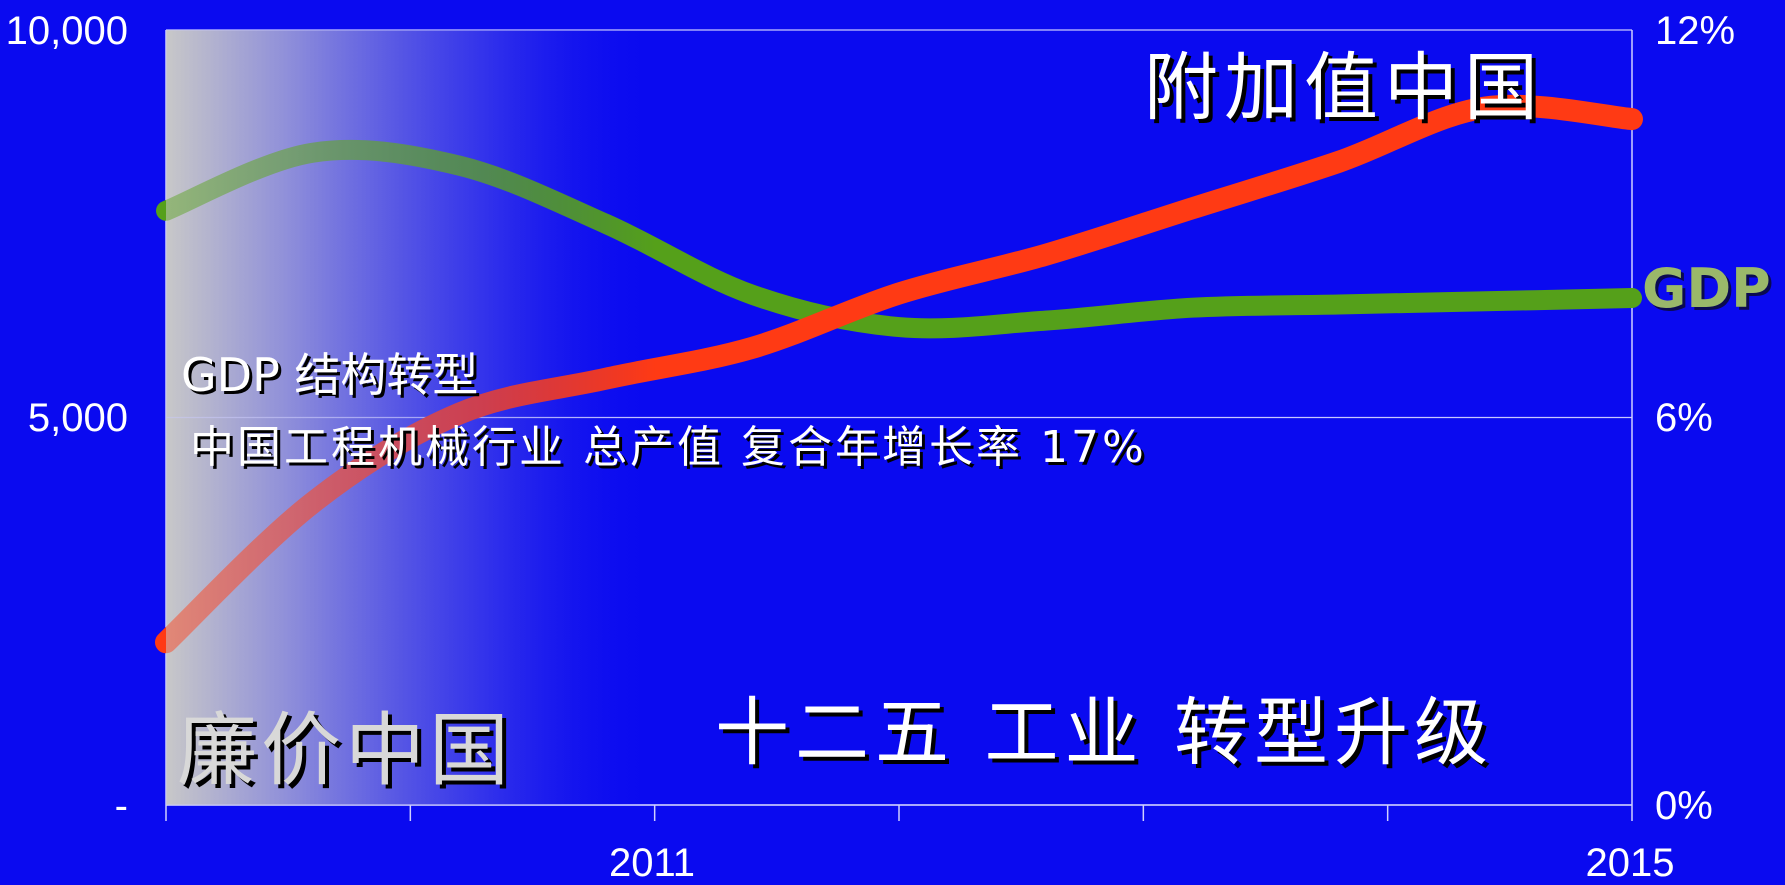 The height and width of the screenshot is (885, 1785). What do you see at coordinates (668, 447) in the screenshot?
I see `annotation-industry-cagr: 中国工程机械行业 总产值 复合年增长率 17%` at bounding box center [668, 447].